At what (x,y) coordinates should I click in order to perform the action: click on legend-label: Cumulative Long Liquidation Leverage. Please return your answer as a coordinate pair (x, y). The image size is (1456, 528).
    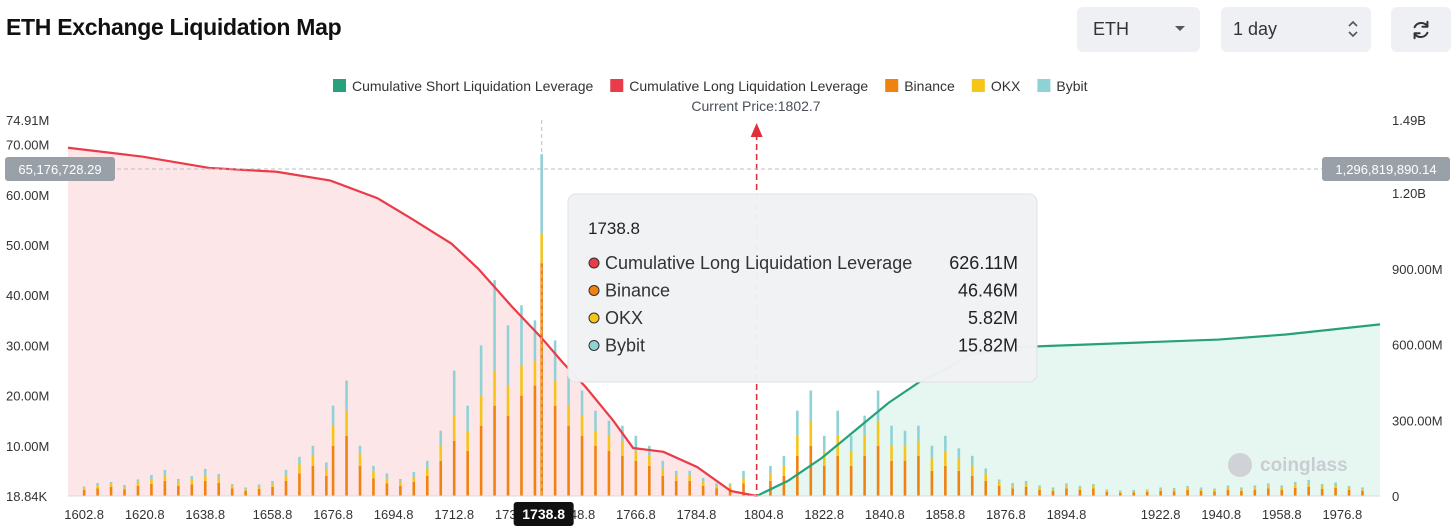
    Looking at the image, I should click on (748, 86).